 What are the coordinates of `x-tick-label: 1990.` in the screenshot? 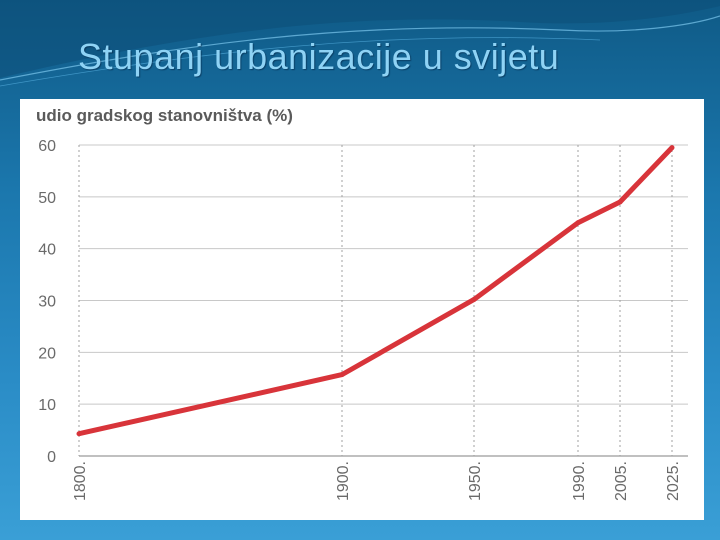 It's located at (579, 481).